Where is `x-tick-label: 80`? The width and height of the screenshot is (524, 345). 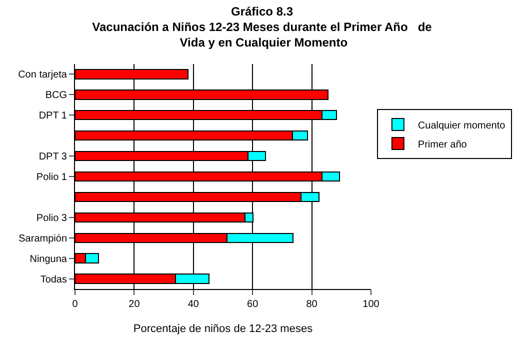
x-tick-label: 80 is located at coordinates (312, 304).